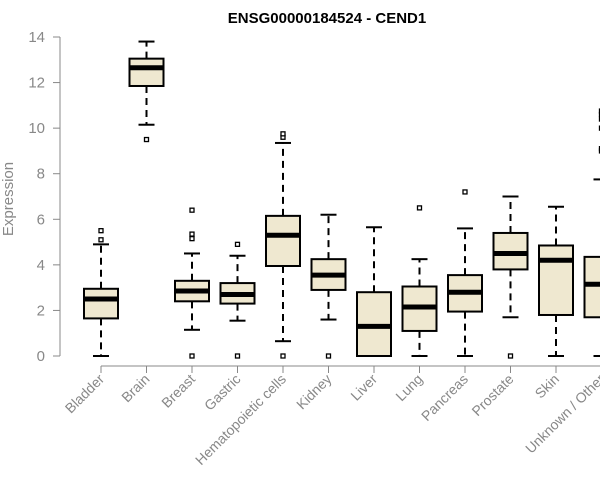  Describe the element at coordinates (41, 356) in the screenshot. I see `y-tick-label: 0` at that location.